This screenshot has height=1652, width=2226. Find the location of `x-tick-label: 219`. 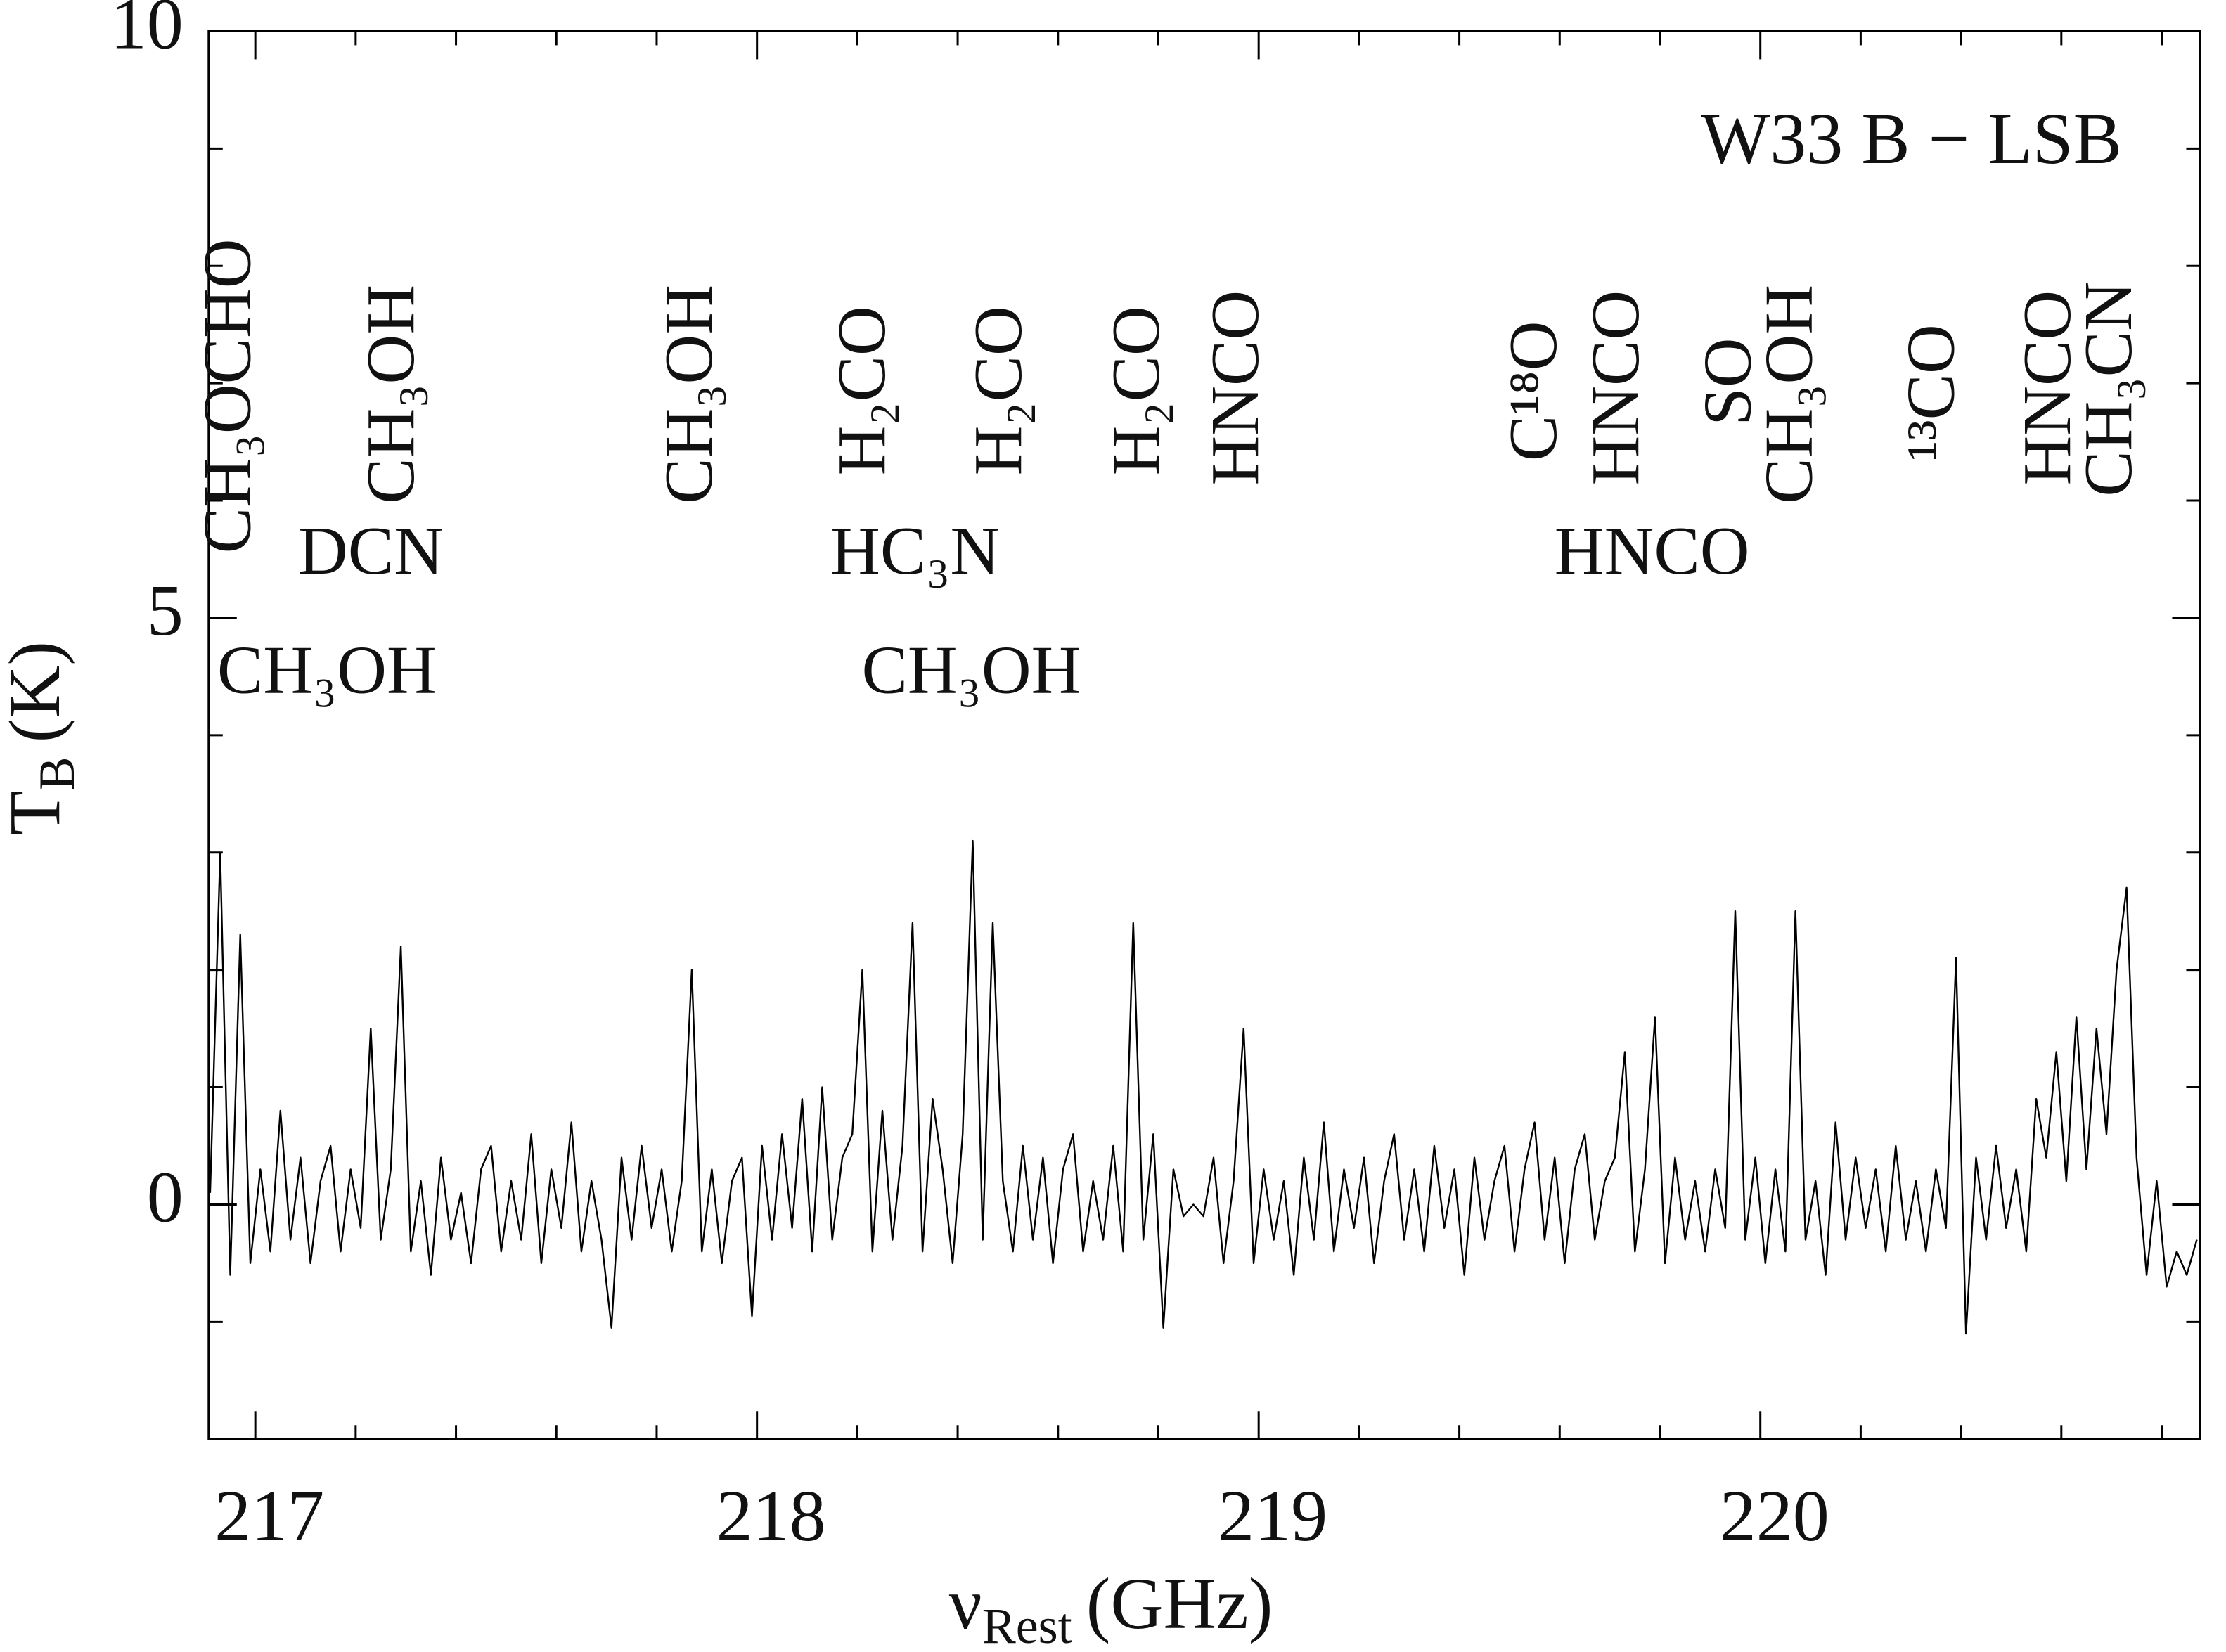

x-tick-label: 219 is located at coordinates (1272, 1516).